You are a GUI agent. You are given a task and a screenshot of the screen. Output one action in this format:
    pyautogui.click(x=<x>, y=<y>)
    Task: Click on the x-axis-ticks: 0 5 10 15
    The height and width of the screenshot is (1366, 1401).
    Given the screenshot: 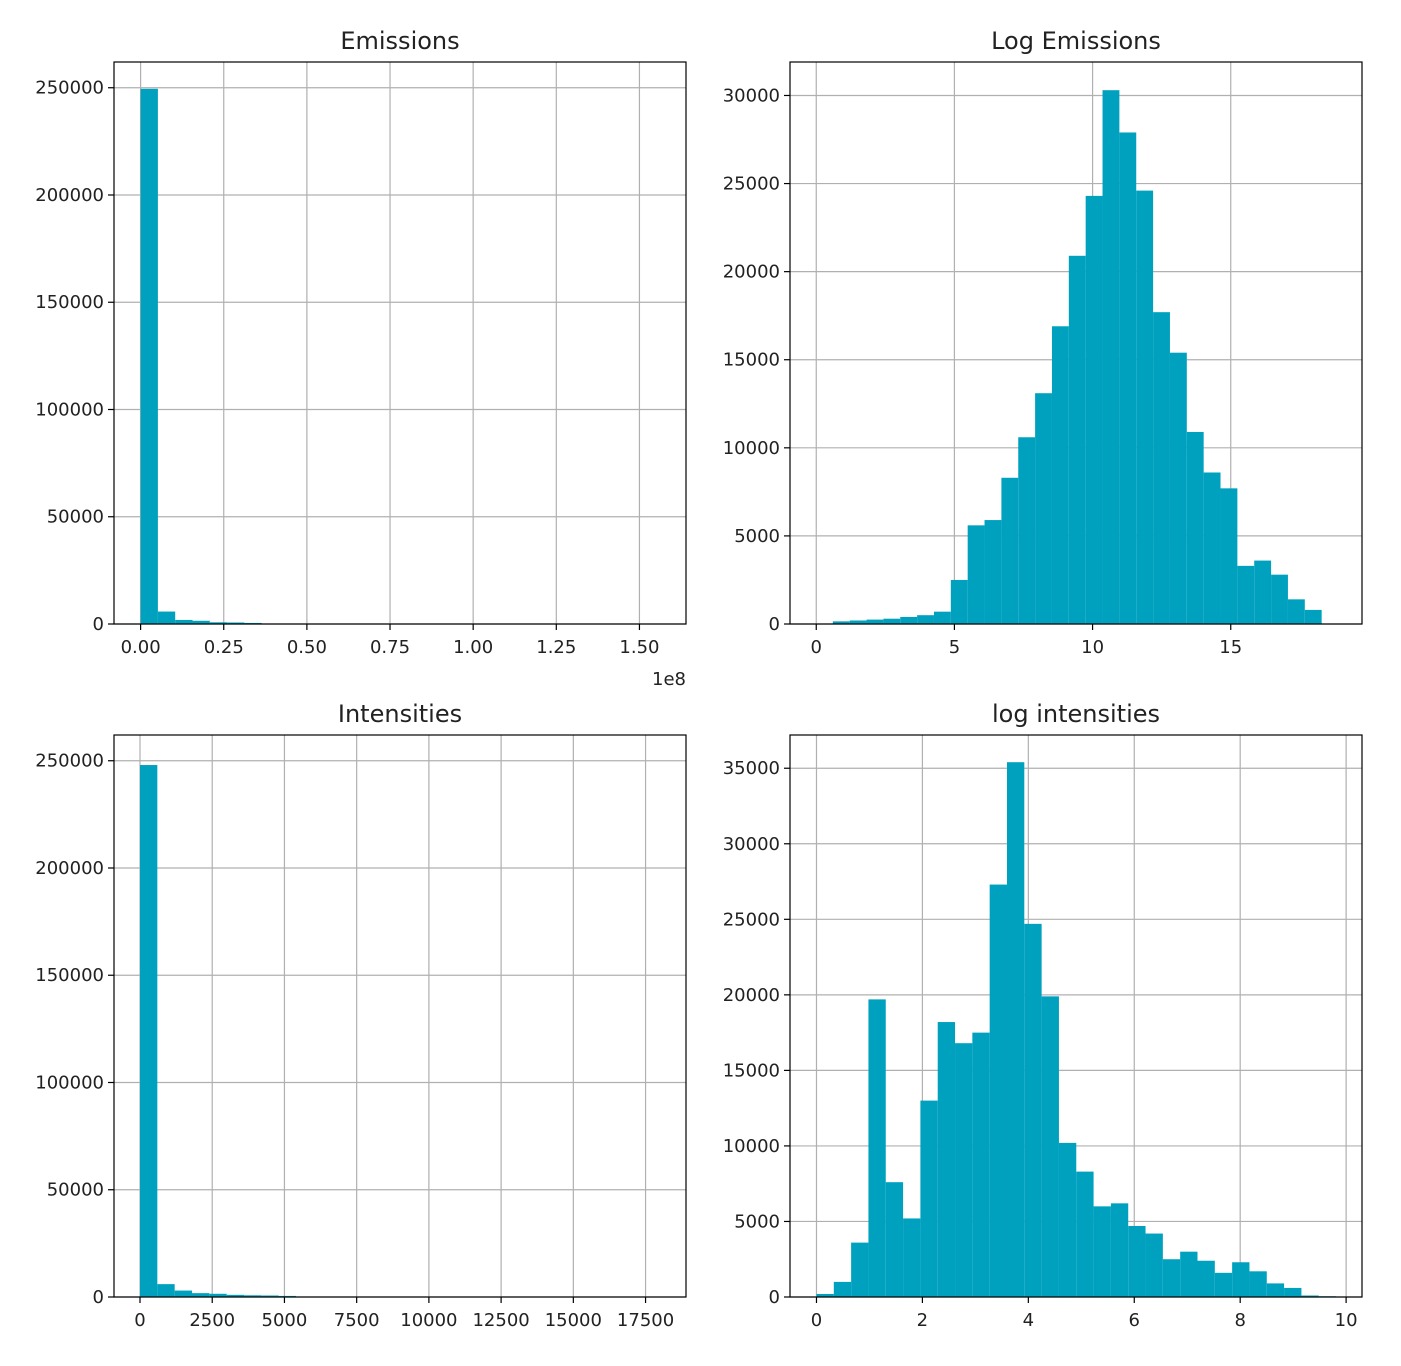 What is the action you would take?
    pyautogui.click(x=1026, y=641)
    